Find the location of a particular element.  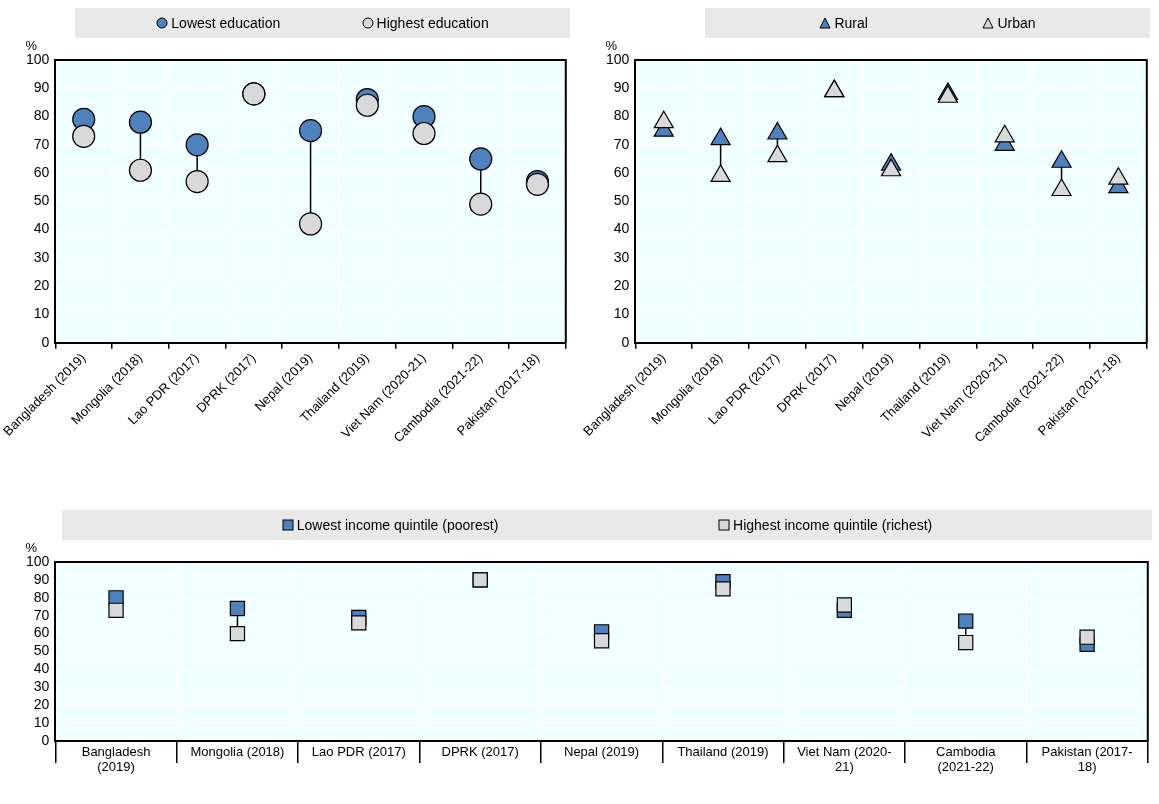

legend-label: Highest income quintile (richest) is located at coordinates (833, 525).